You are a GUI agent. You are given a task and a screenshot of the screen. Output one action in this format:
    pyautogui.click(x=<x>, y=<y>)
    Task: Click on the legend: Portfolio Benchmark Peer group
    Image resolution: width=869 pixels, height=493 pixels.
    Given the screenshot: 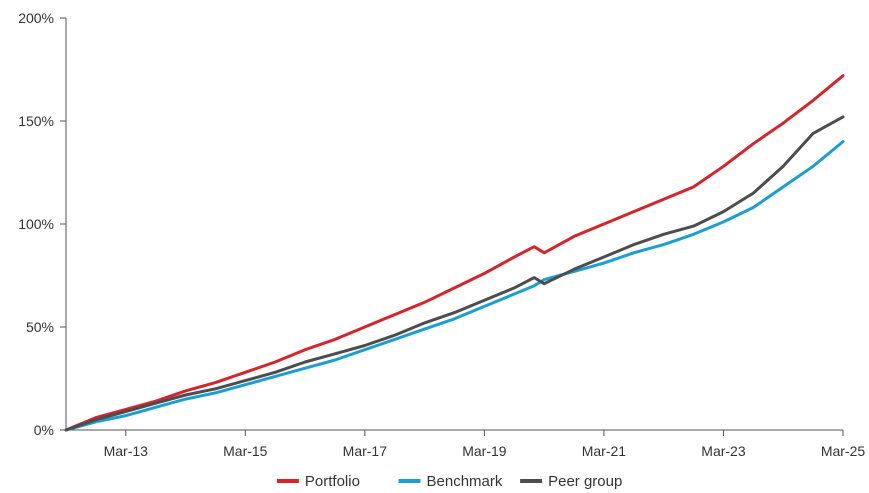 What is the action you would take?
    pyautogui.click(x=449, y=481)
    